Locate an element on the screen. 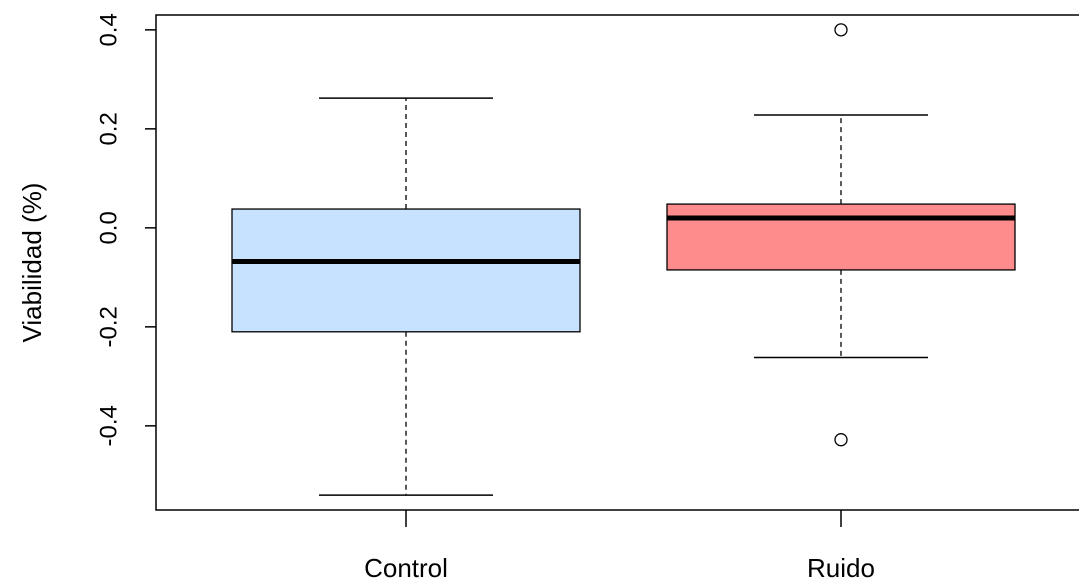 The image size is (1079, 583). y-axis: -0.4 -0.2 0.0 0.2 0.4 is located at coordinates (125, 230).